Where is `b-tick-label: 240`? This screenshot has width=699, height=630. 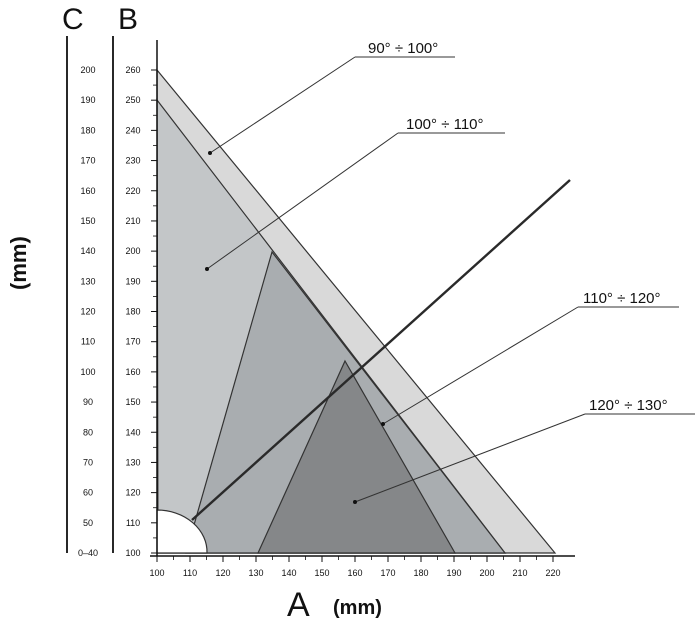
b-tick-label: 240 is located at coordinates (132, 130).